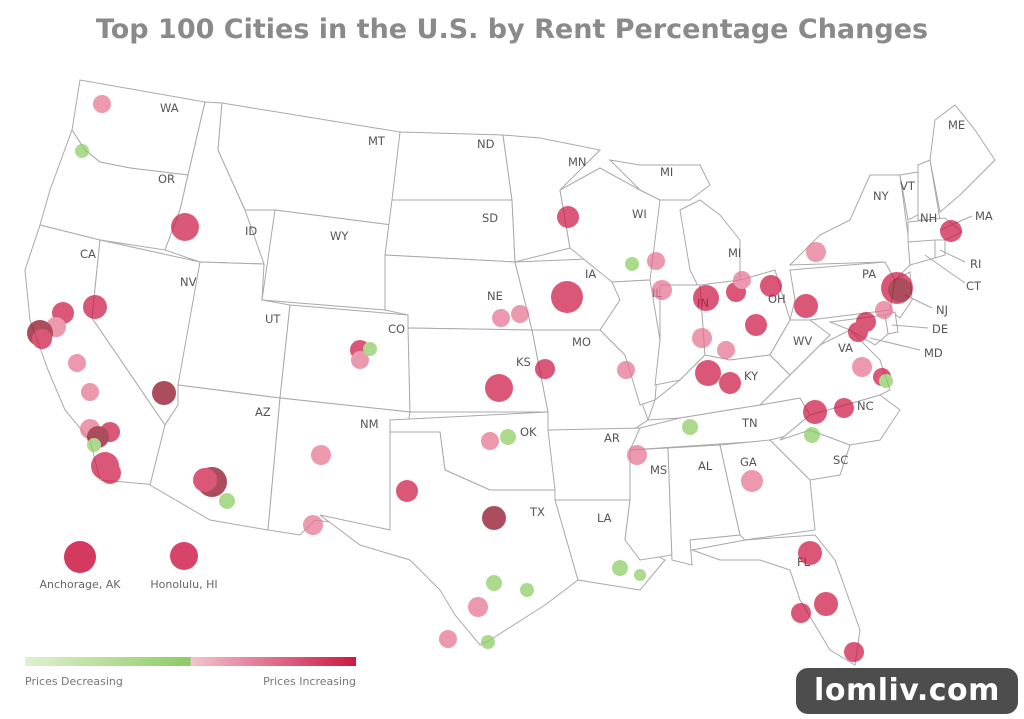  What do you see at coordinates (658, 470) in the screenshot?
I see `state-label: MS` at bounding box center [658, 470].